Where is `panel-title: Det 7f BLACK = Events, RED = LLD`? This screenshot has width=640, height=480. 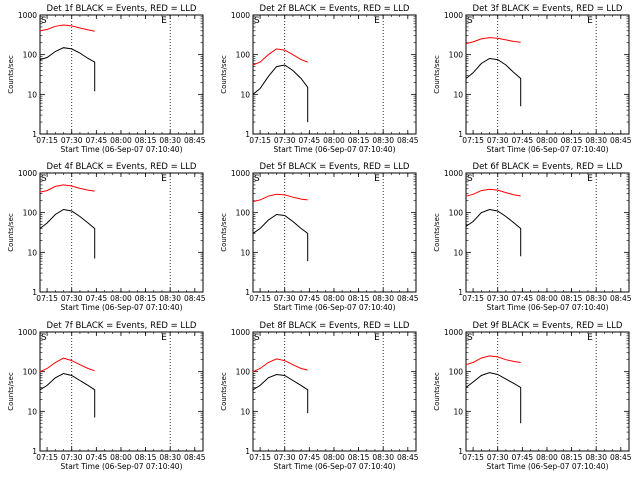 panel-title: Det 7f BLACK = Events, RED = LLD is located at coordinates (122, 326).